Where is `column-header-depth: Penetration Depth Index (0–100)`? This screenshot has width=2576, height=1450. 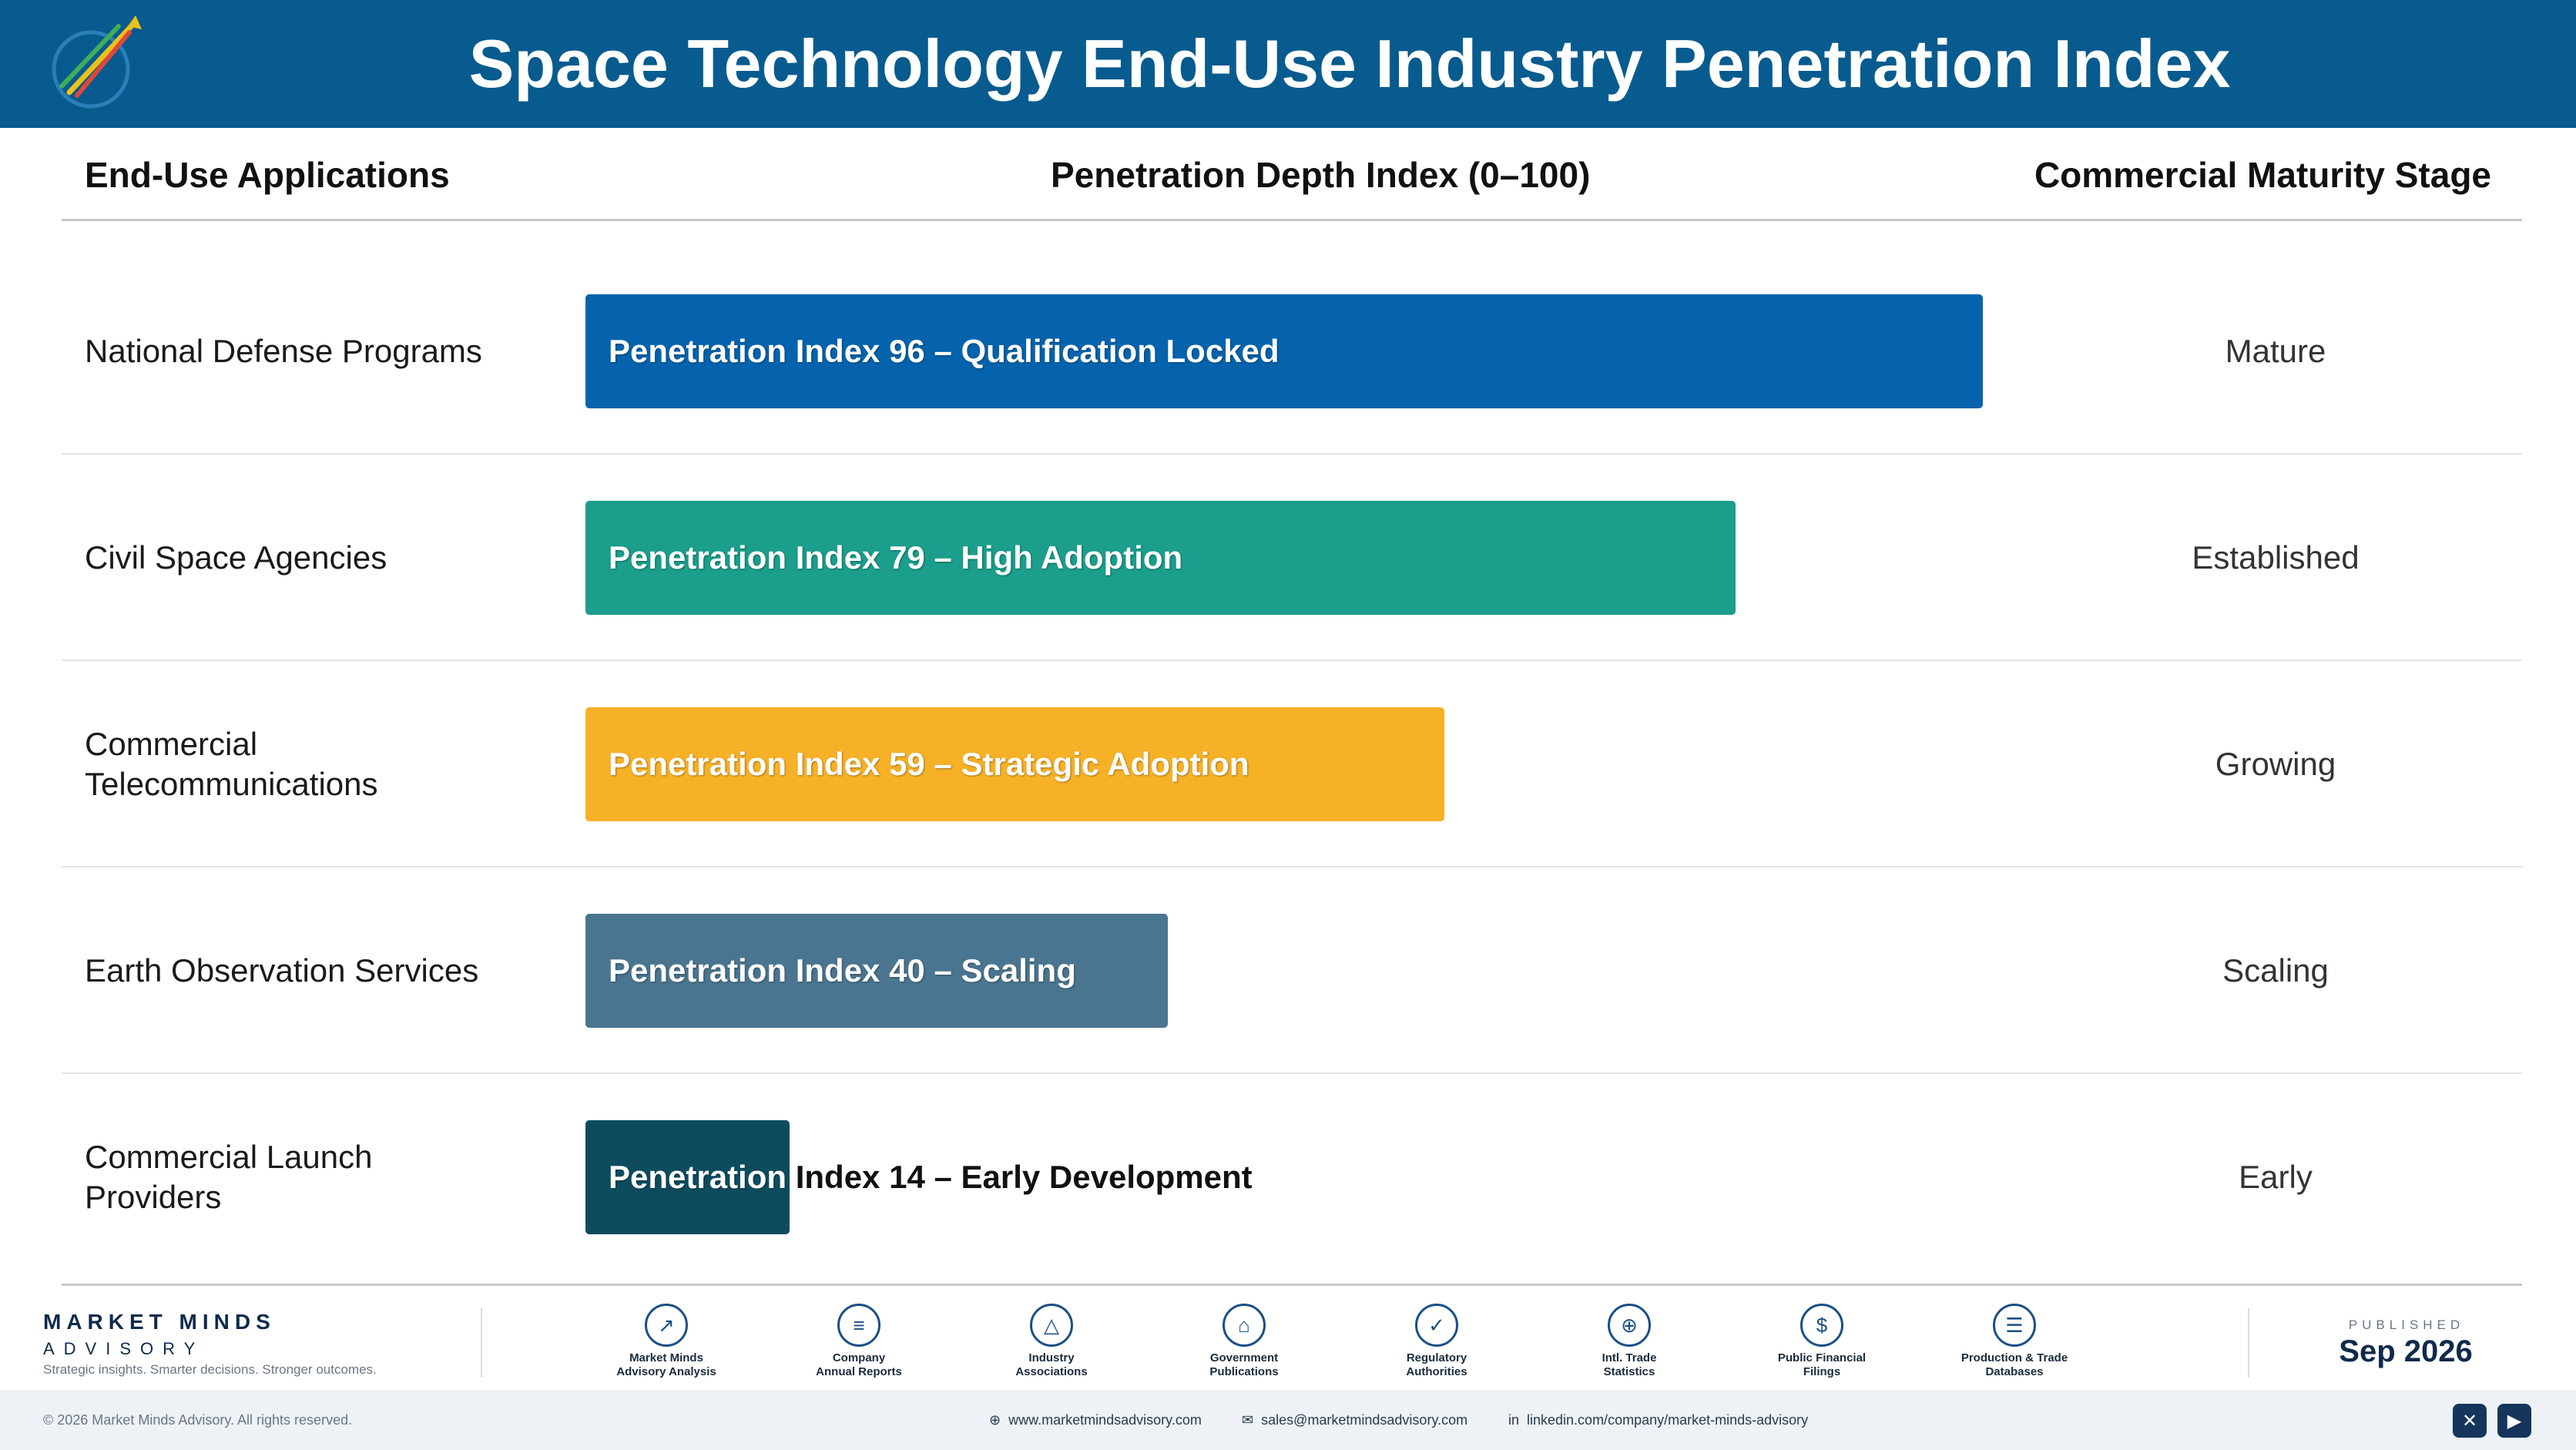 column-header-depth: Penetration Depth Index (0–100) is located at coordinates (1321, 175).